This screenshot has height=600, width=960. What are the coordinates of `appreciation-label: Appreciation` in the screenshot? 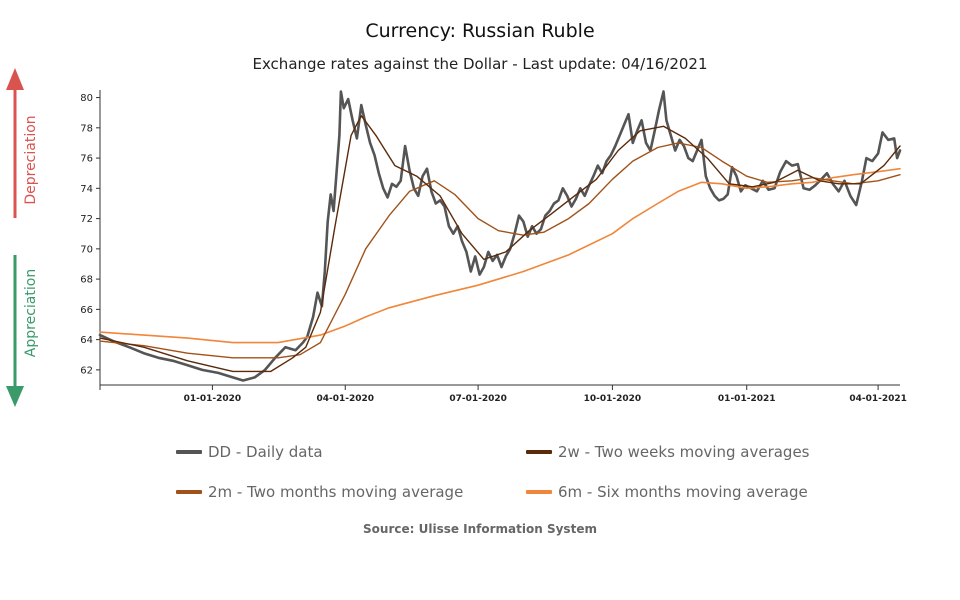 It's located at (31, 313).